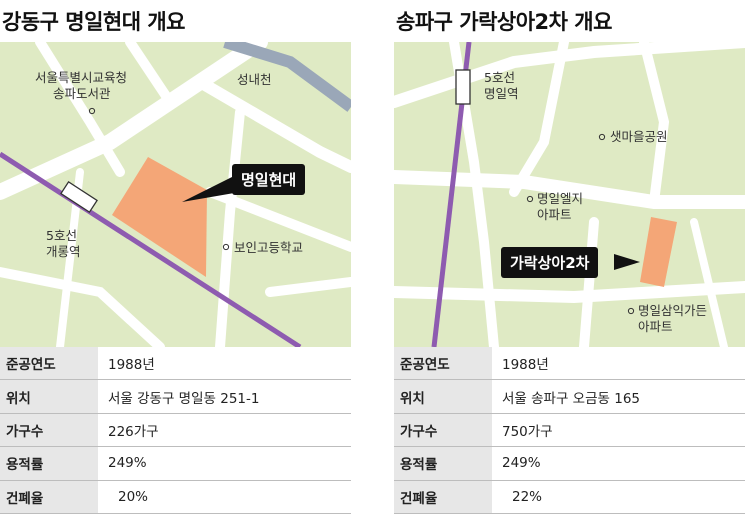 The image size is (745, 514). I want to click on info-row: 위치 서울 강동구 명일동 251-1, so click(175, 397).